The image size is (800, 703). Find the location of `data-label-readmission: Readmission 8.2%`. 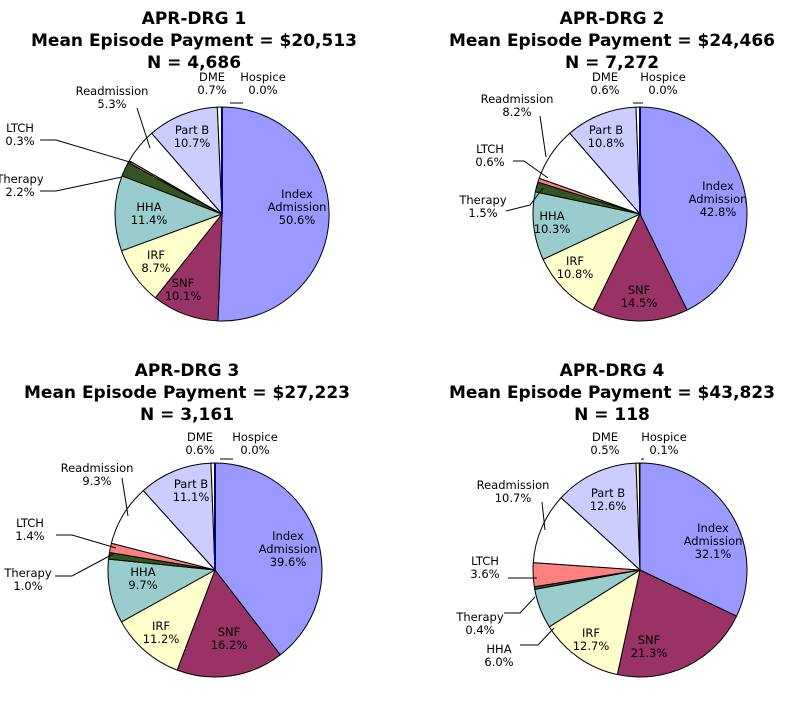

data-label-readmission: Readmission 8.2% is located at coordinates (517, 105).